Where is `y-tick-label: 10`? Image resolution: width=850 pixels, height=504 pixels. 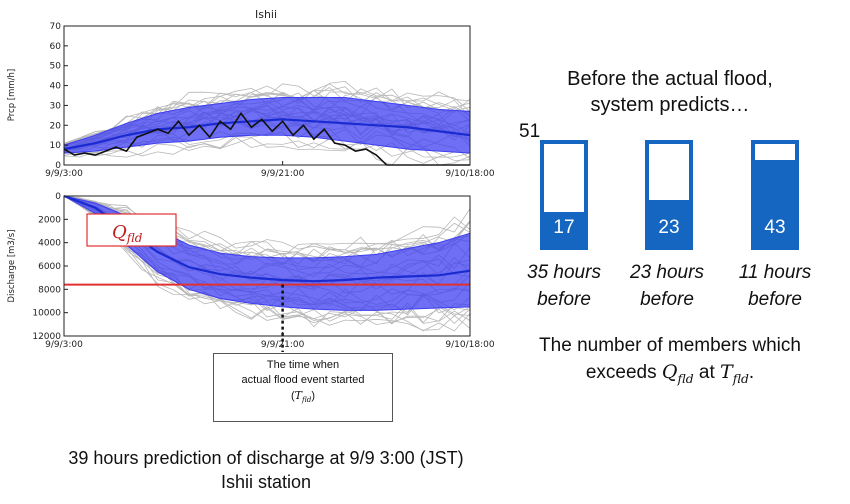
y-tick-label: 10 is located at coordinates (56, 146).